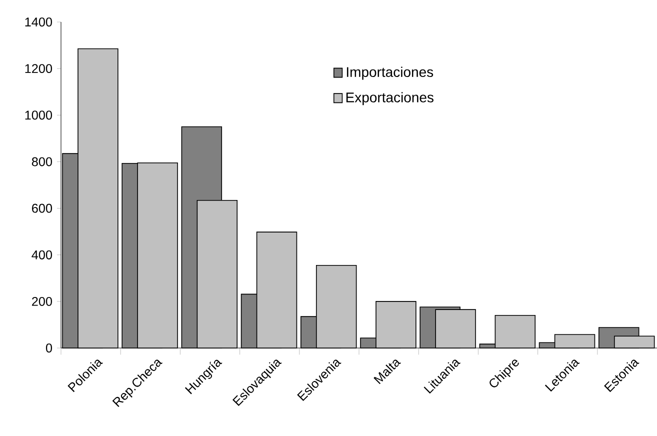 This screenshot has height=436, width=657. I want to click on y-tick-label: 0, so click(49, 348).